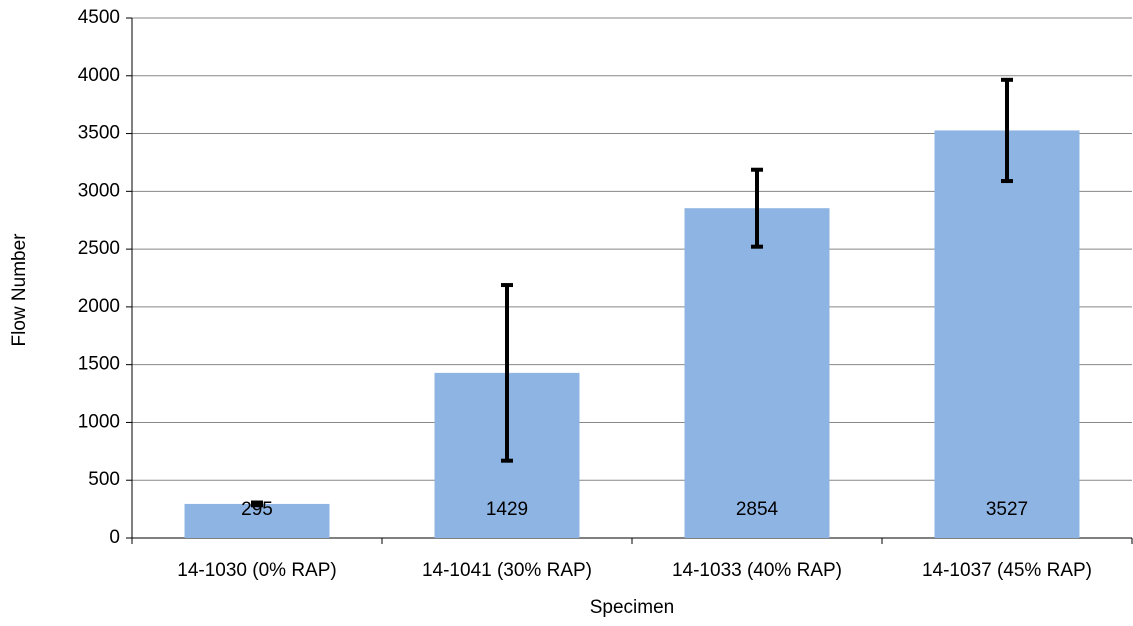 The width and height of the screenshot is (1133, 626). Describe the element at coordinates (632, 607) in the screenshot. I see `x-axis-title: Specimen` at that location.